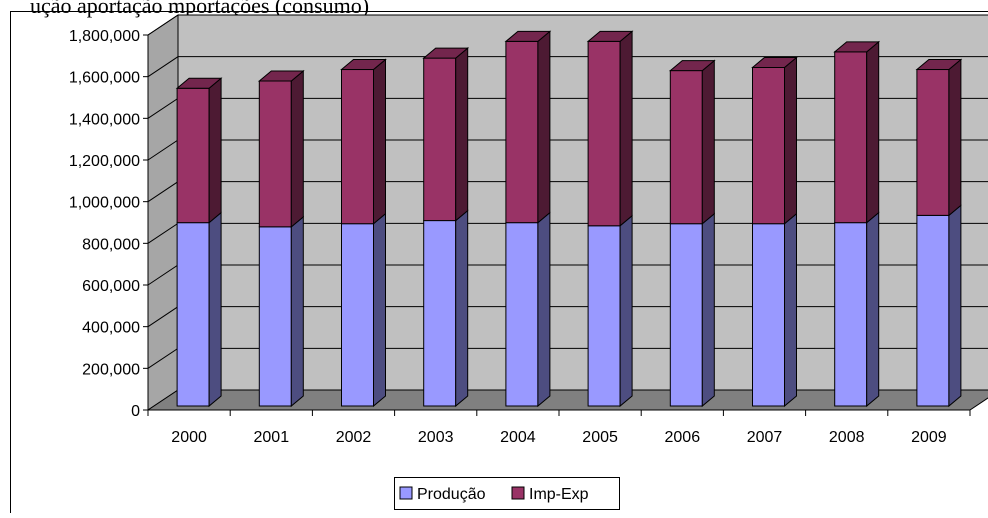  I want to click on x-tick-label: 2004, so click(518, 437).